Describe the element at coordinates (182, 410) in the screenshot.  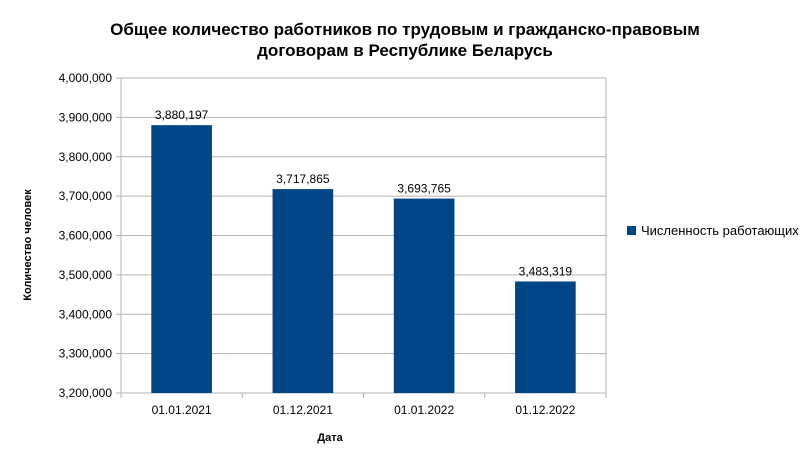
I see `x-tick-label: 01.01.2021` at that location.